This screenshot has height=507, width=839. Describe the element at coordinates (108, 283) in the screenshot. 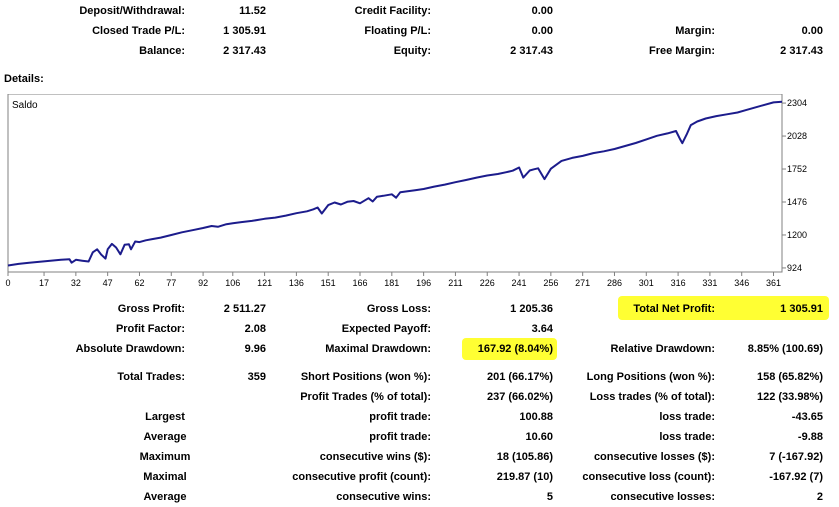

I see `x-tick-label: 47` at that location.